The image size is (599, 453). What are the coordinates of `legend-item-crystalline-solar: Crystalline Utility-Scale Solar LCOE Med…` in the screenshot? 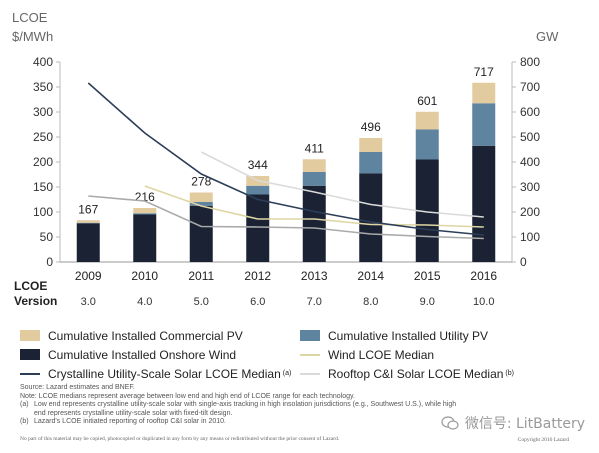 It's located at (160, 374).